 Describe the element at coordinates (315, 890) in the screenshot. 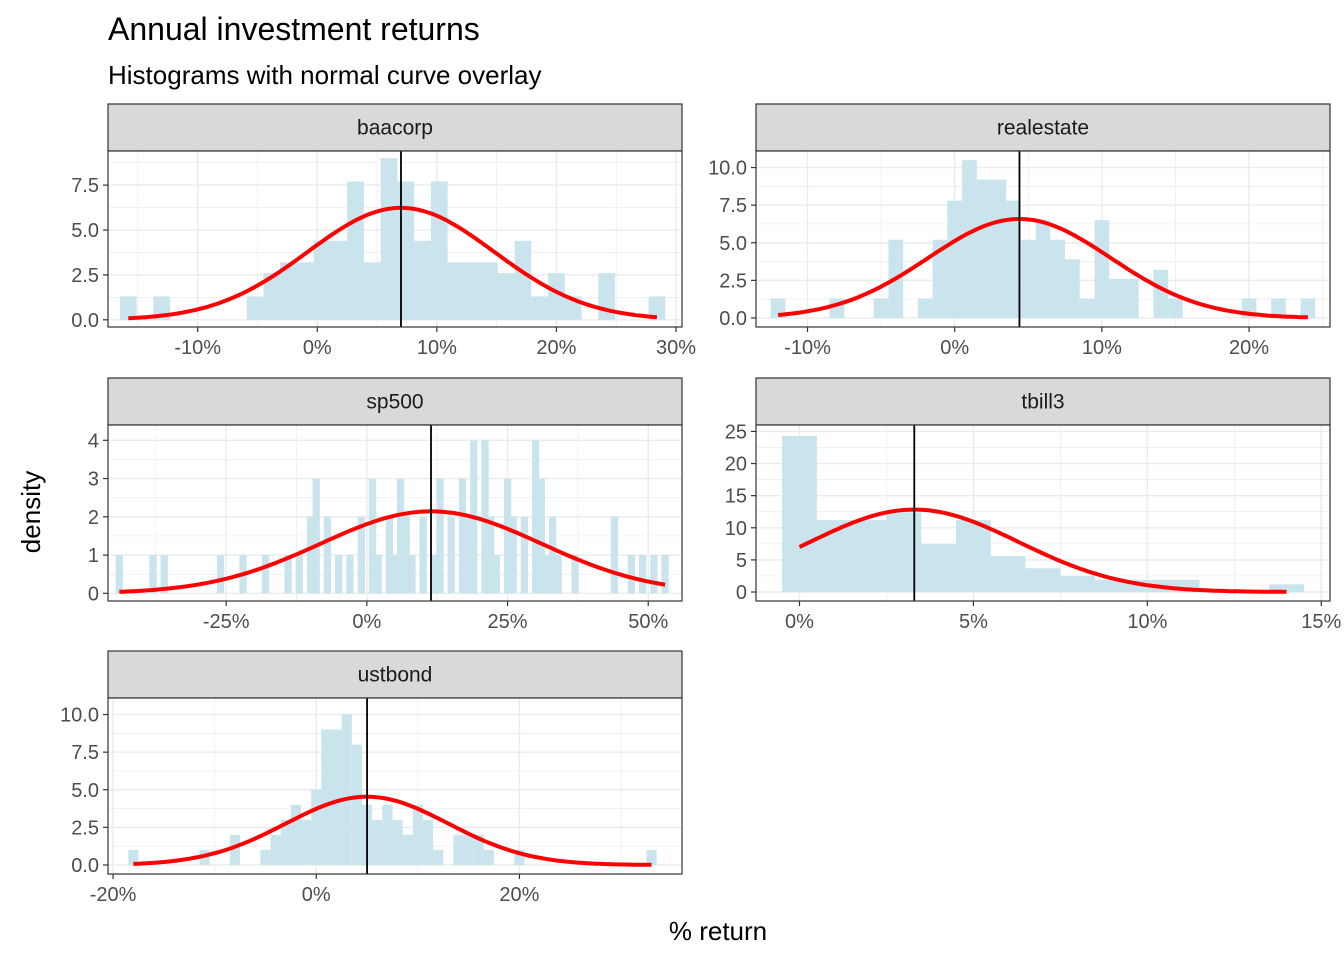

I see `x-axis: -20% 0% 20%` at that location.